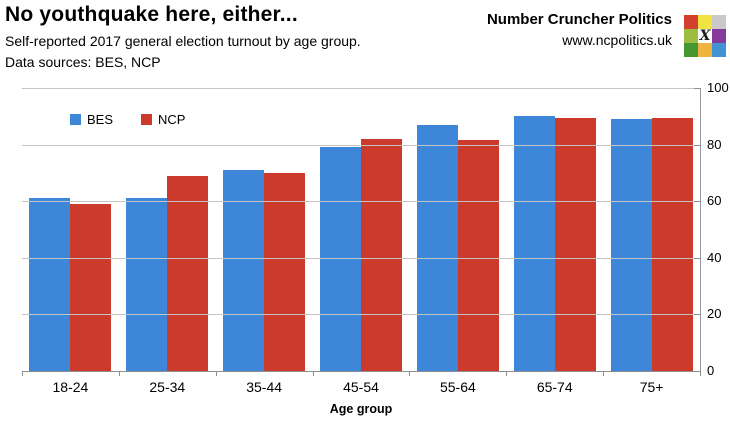 This screenshot has width=730, height=430. What do you see at coordinates (631, 245) in the screenshot?
I see `bar-bes-75+` at bounding box center [631, 245].